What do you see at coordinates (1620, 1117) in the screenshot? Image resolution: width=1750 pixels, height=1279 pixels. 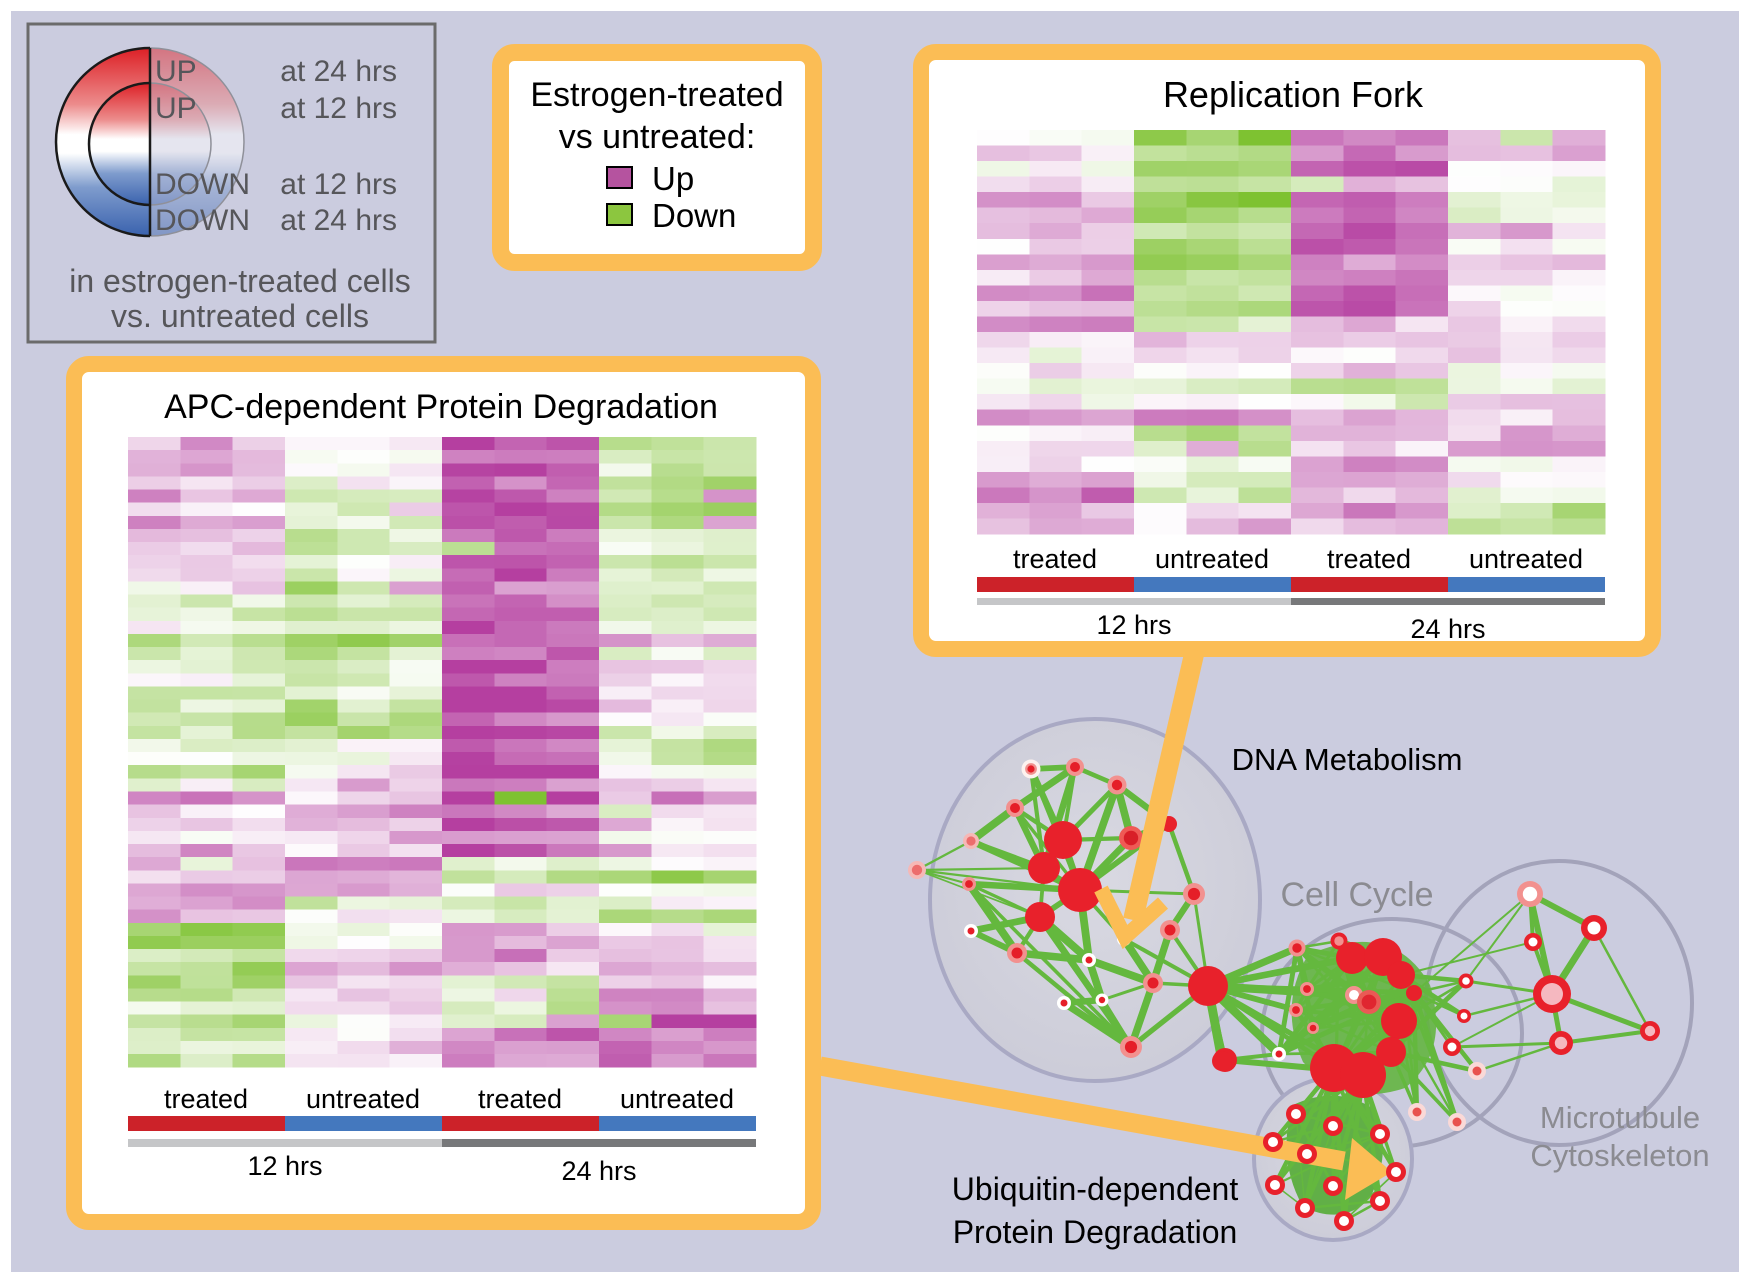 I see `svg-text: Microtubule` at bounding box center [1620, 1117].